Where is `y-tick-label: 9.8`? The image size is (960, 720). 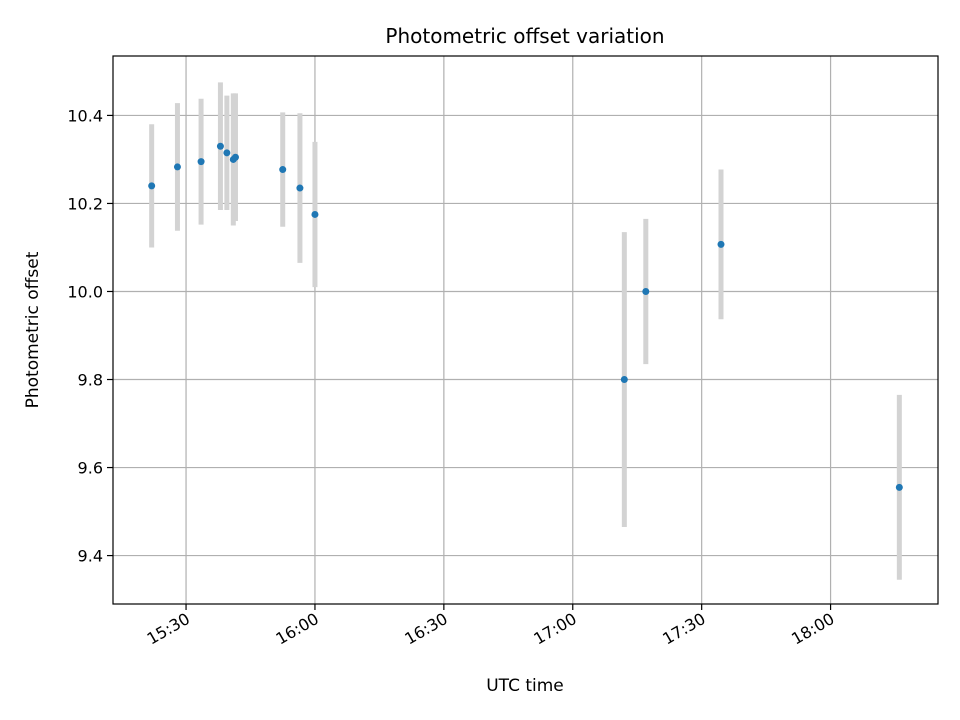 y-tick-label: 9.8 is located at coordinates (90, 380).